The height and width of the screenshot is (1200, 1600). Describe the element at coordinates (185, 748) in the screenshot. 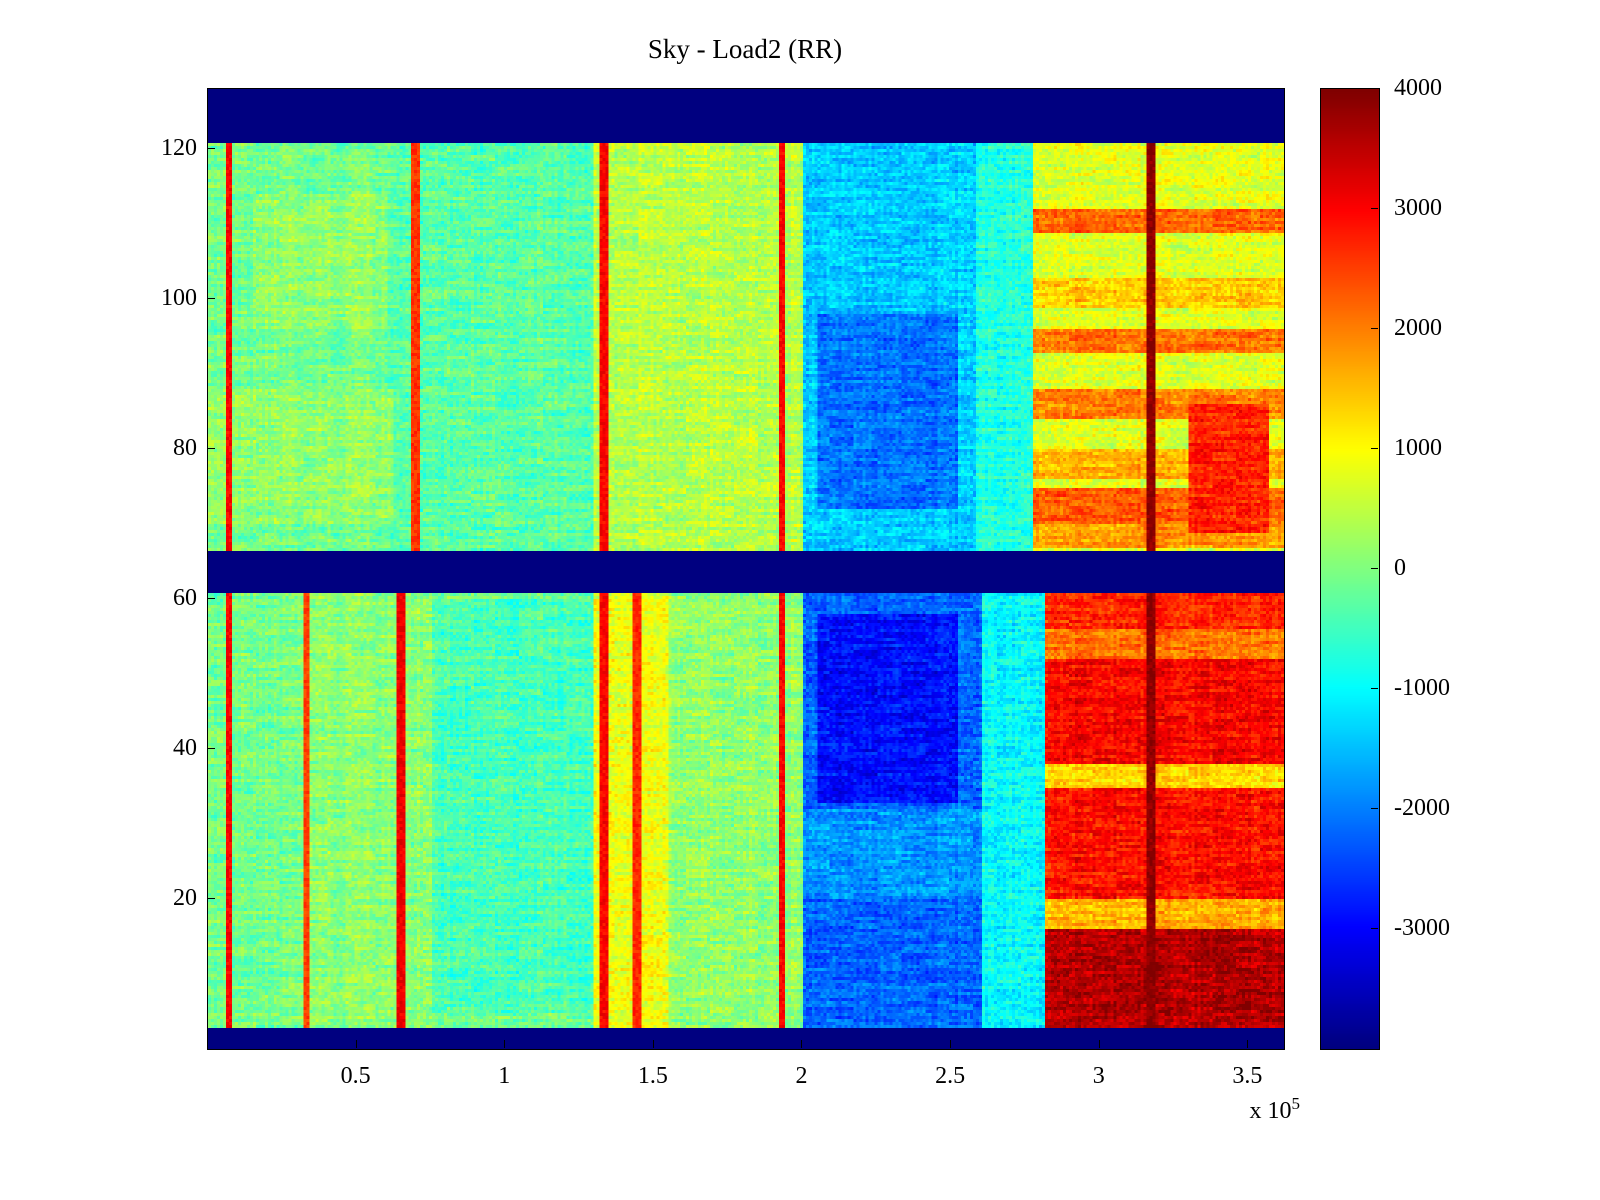

I see `y-tick-label: 40` at that location.